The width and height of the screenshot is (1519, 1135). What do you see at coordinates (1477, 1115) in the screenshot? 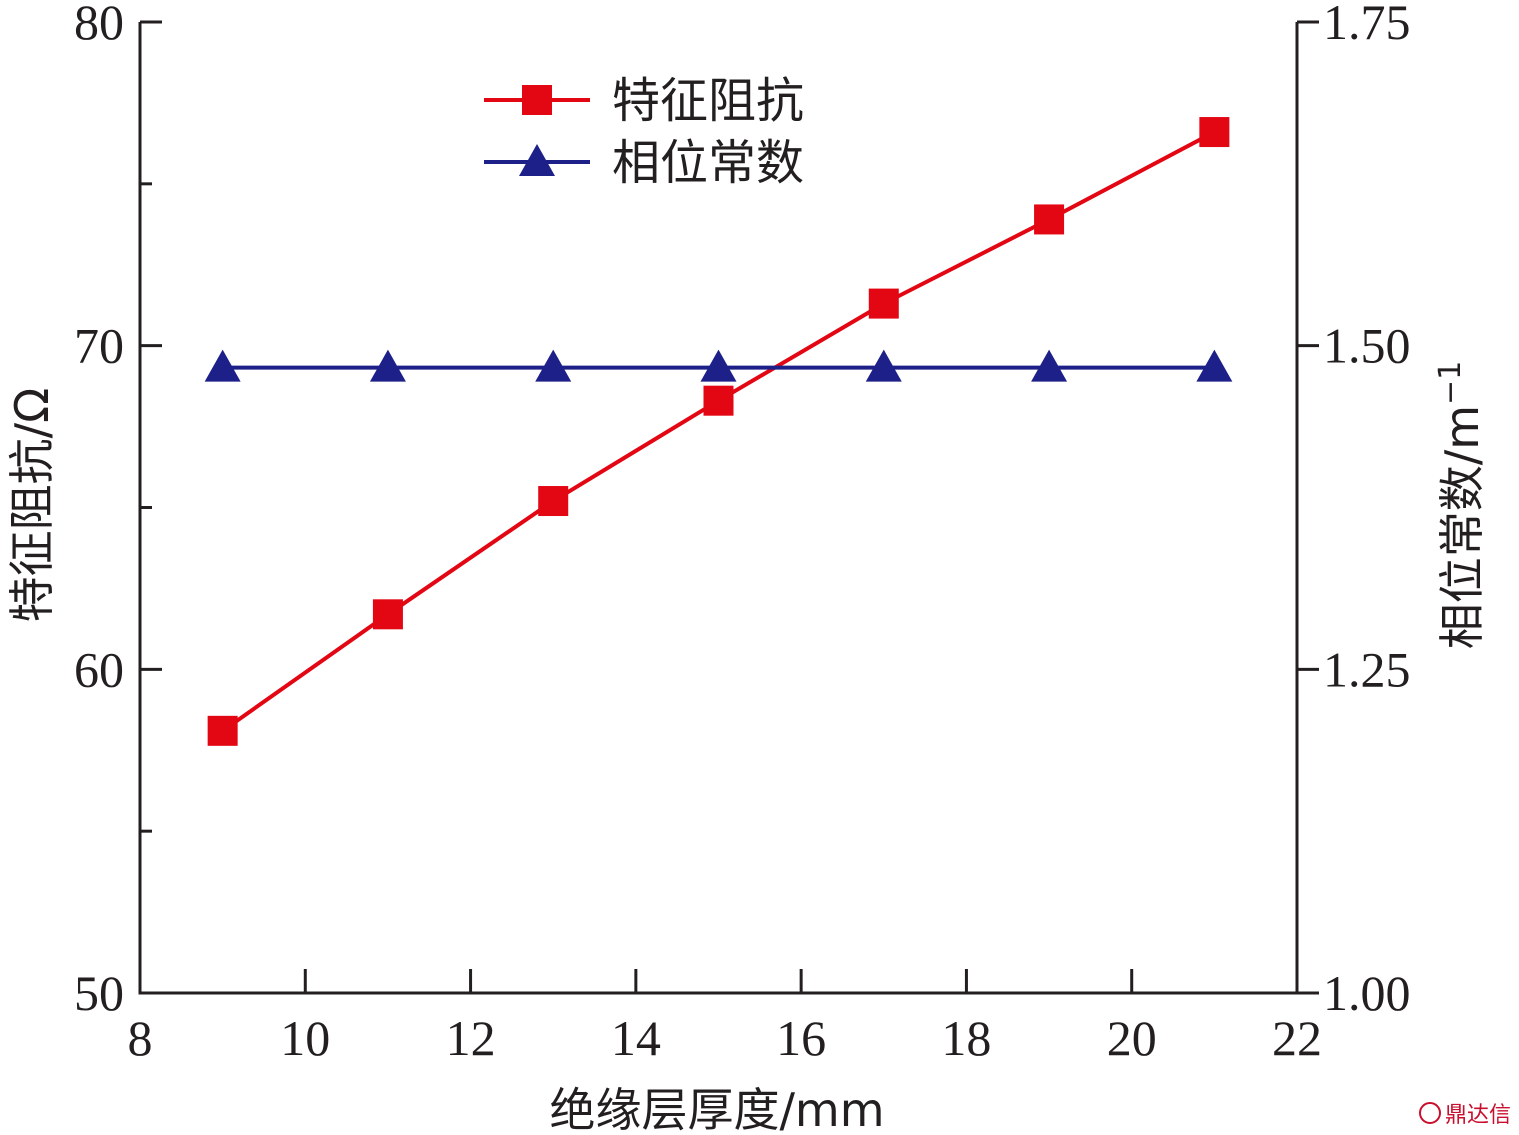
I see `watermark-text: 鼎达信` at bounding box center [1477, 1115].